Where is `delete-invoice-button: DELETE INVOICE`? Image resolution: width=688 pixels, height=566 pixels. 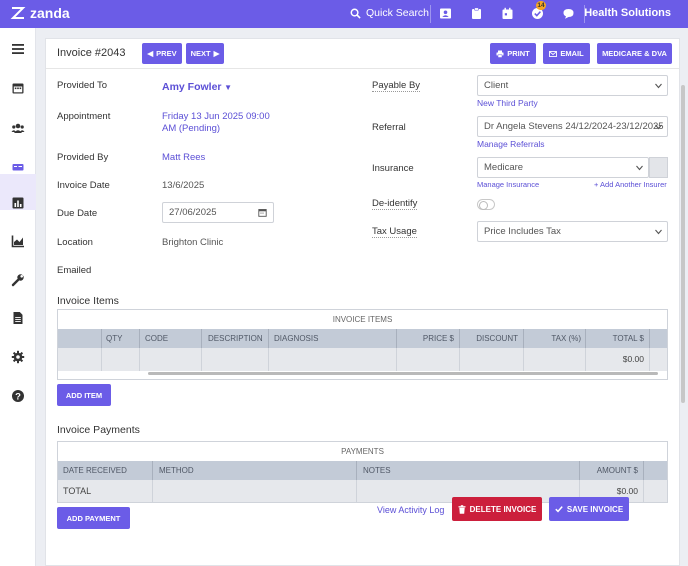
delete-invoice-button: DELETE INVOICE is located at coordinates (497, 509).